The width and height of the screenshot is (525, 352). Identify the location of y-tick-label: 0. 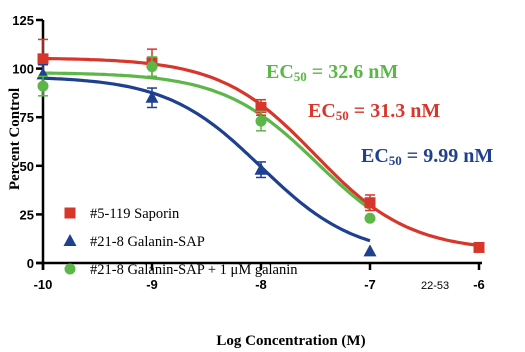
(30, 263).